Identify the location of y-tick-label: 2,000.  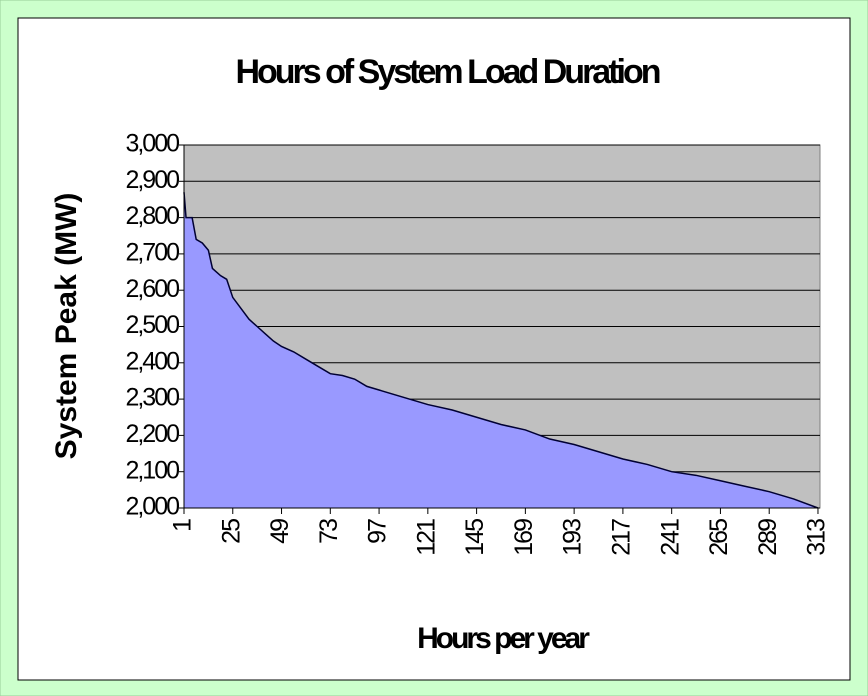
(152, 507).